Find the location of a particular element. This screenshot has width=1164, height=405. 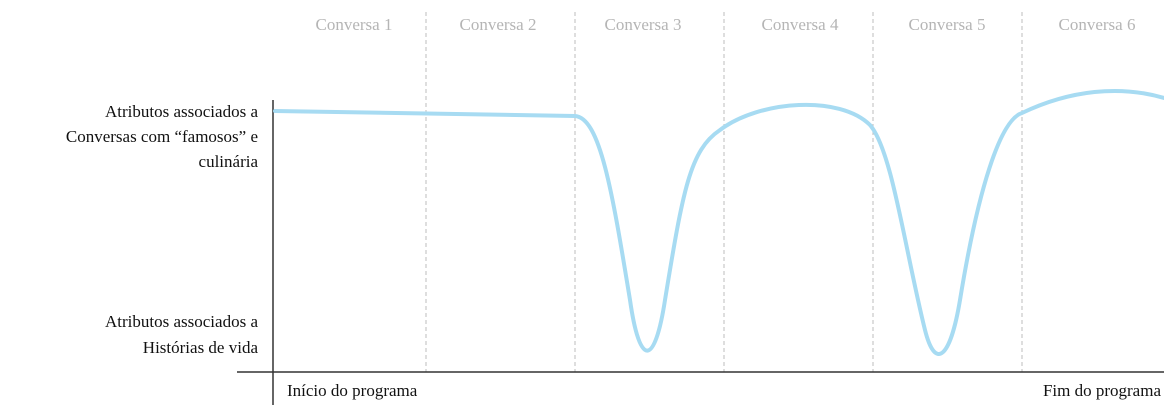

y-label: Histórias de vida is located at coordinates (201, 347).